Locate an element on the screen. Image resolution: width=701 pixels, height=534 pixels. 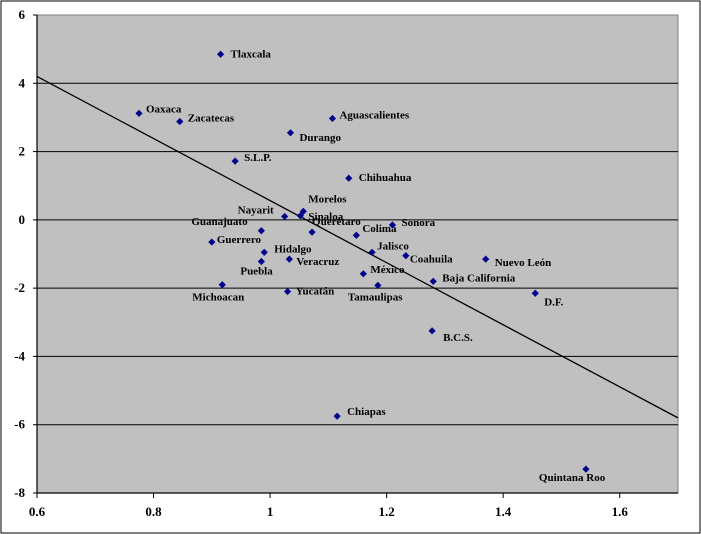
y-tick-label: 2 is located at coordinates (22, 151).